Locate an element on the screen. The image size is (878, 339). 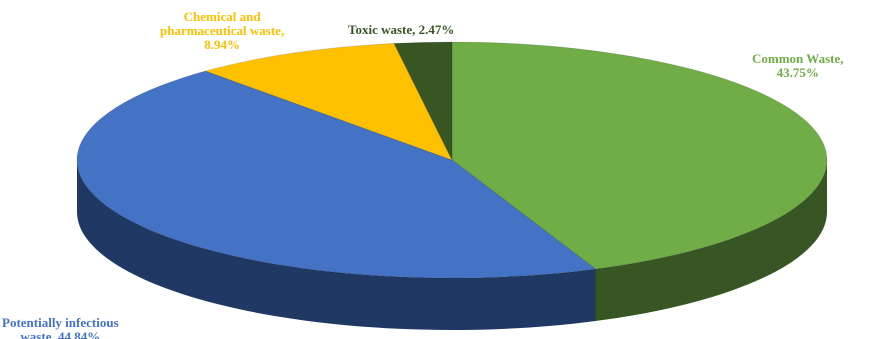
data-label-line: Toxic waste, 2.47% is located at coordinates (401, 29).